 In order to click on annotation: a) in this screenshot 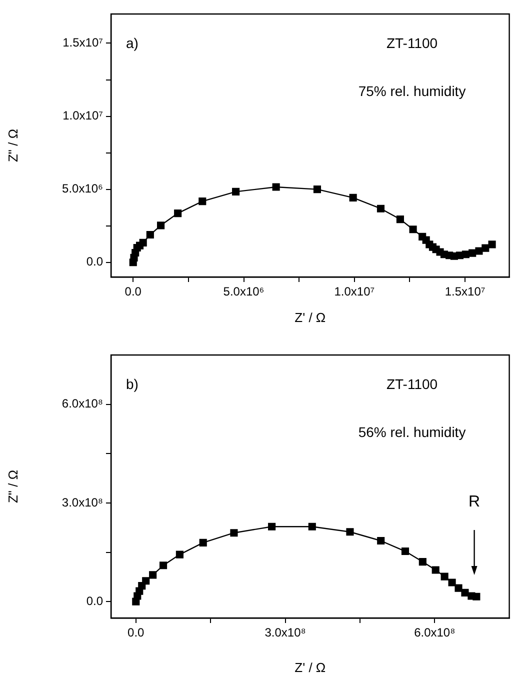, I will do `click(132, 42)`.